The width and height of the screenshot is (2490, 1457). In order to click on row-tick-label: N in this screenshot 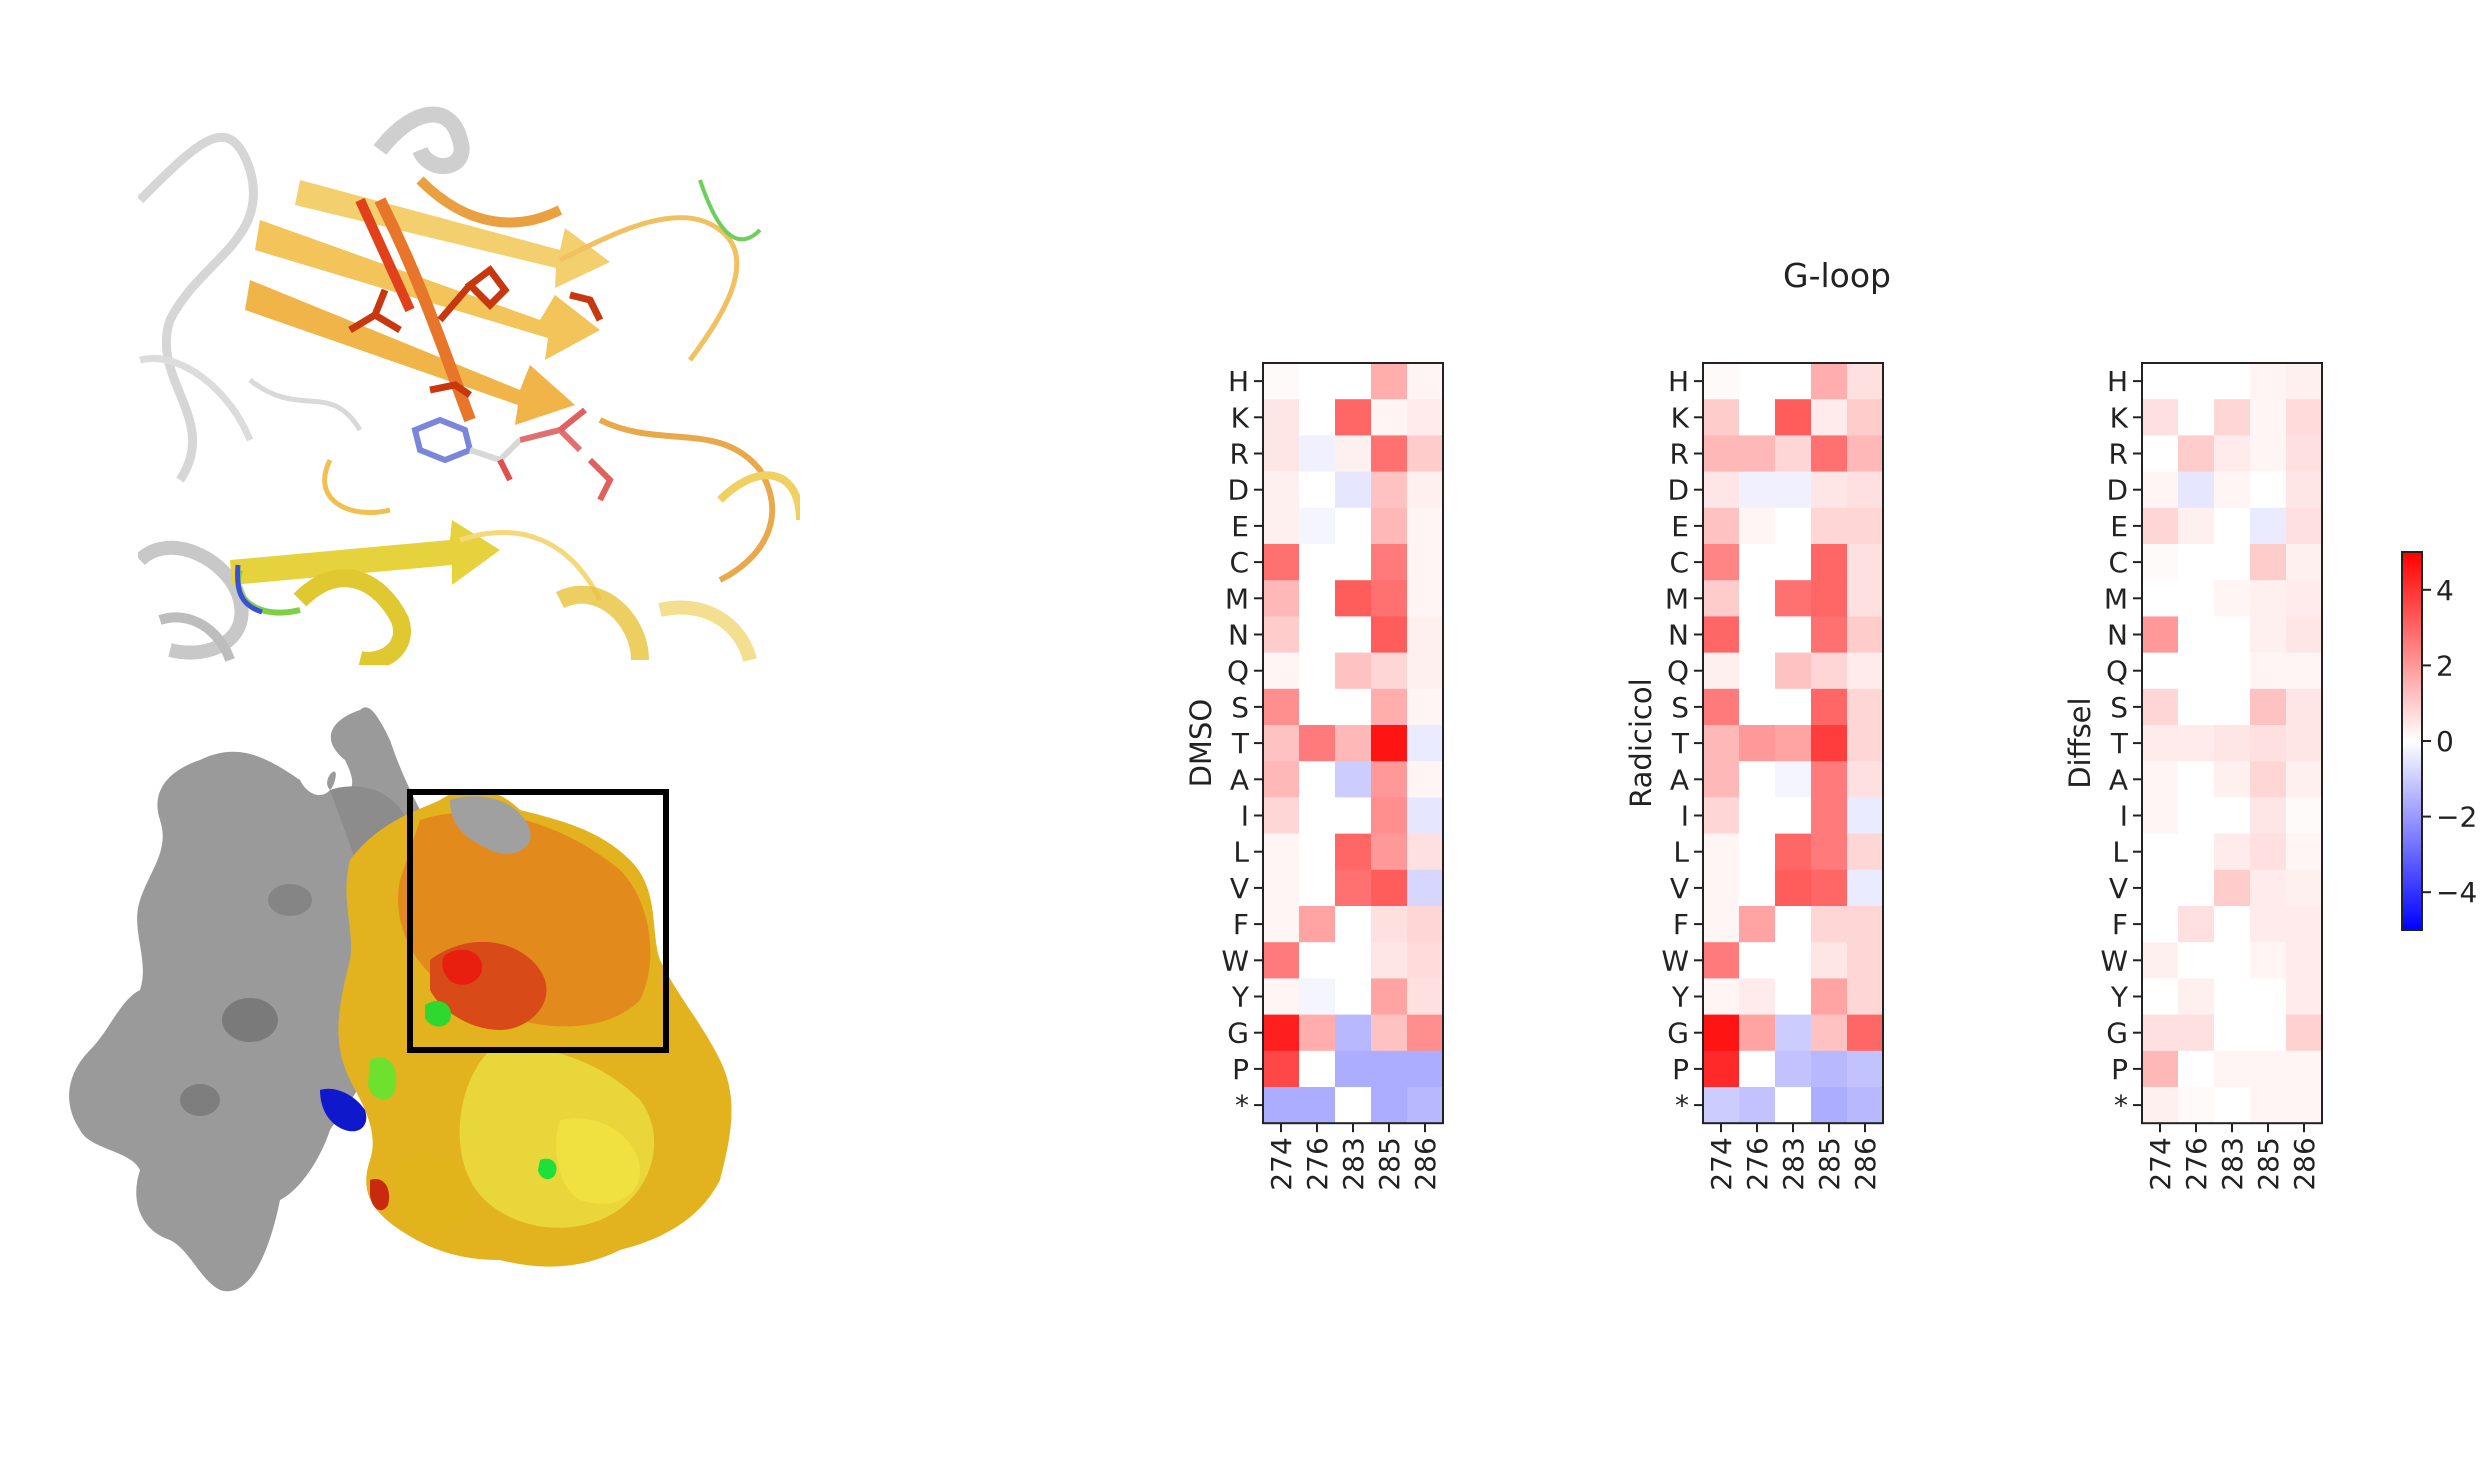, I will do `click(1238, 635)`.